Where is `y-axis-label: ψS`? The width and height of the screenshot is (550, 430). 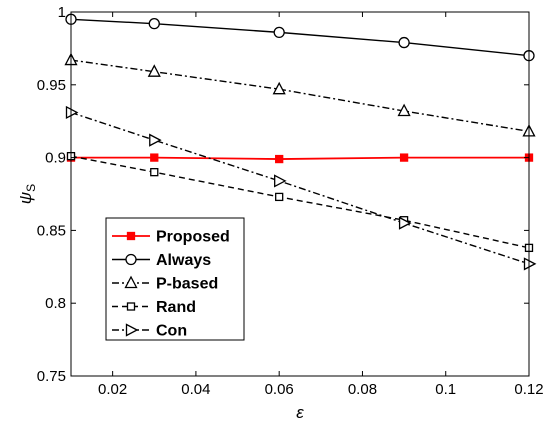
y-axis-label: ψS is located at coordinates (27, 194).